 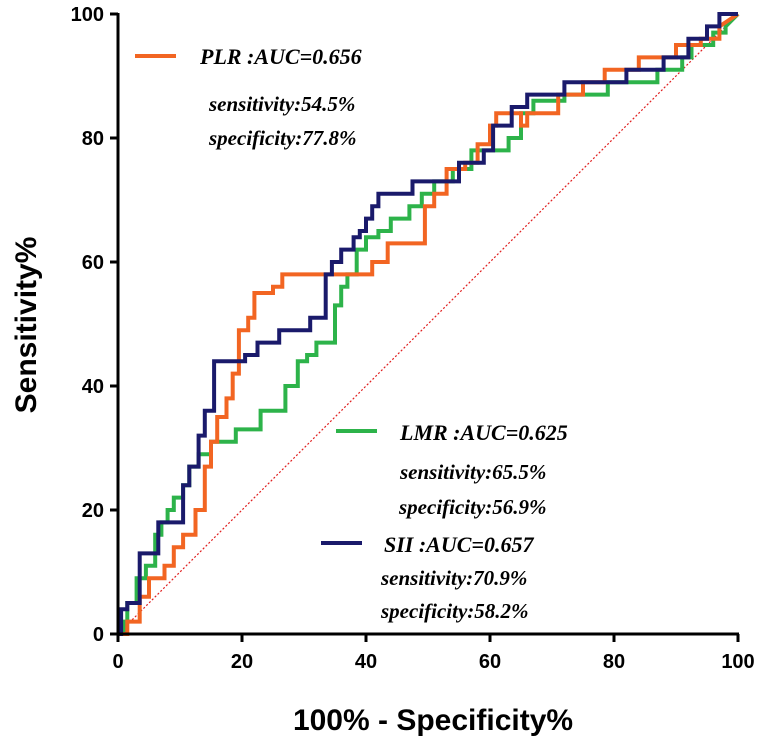 I want to click on x-tick-label: 40, so click(x=366, y=662).